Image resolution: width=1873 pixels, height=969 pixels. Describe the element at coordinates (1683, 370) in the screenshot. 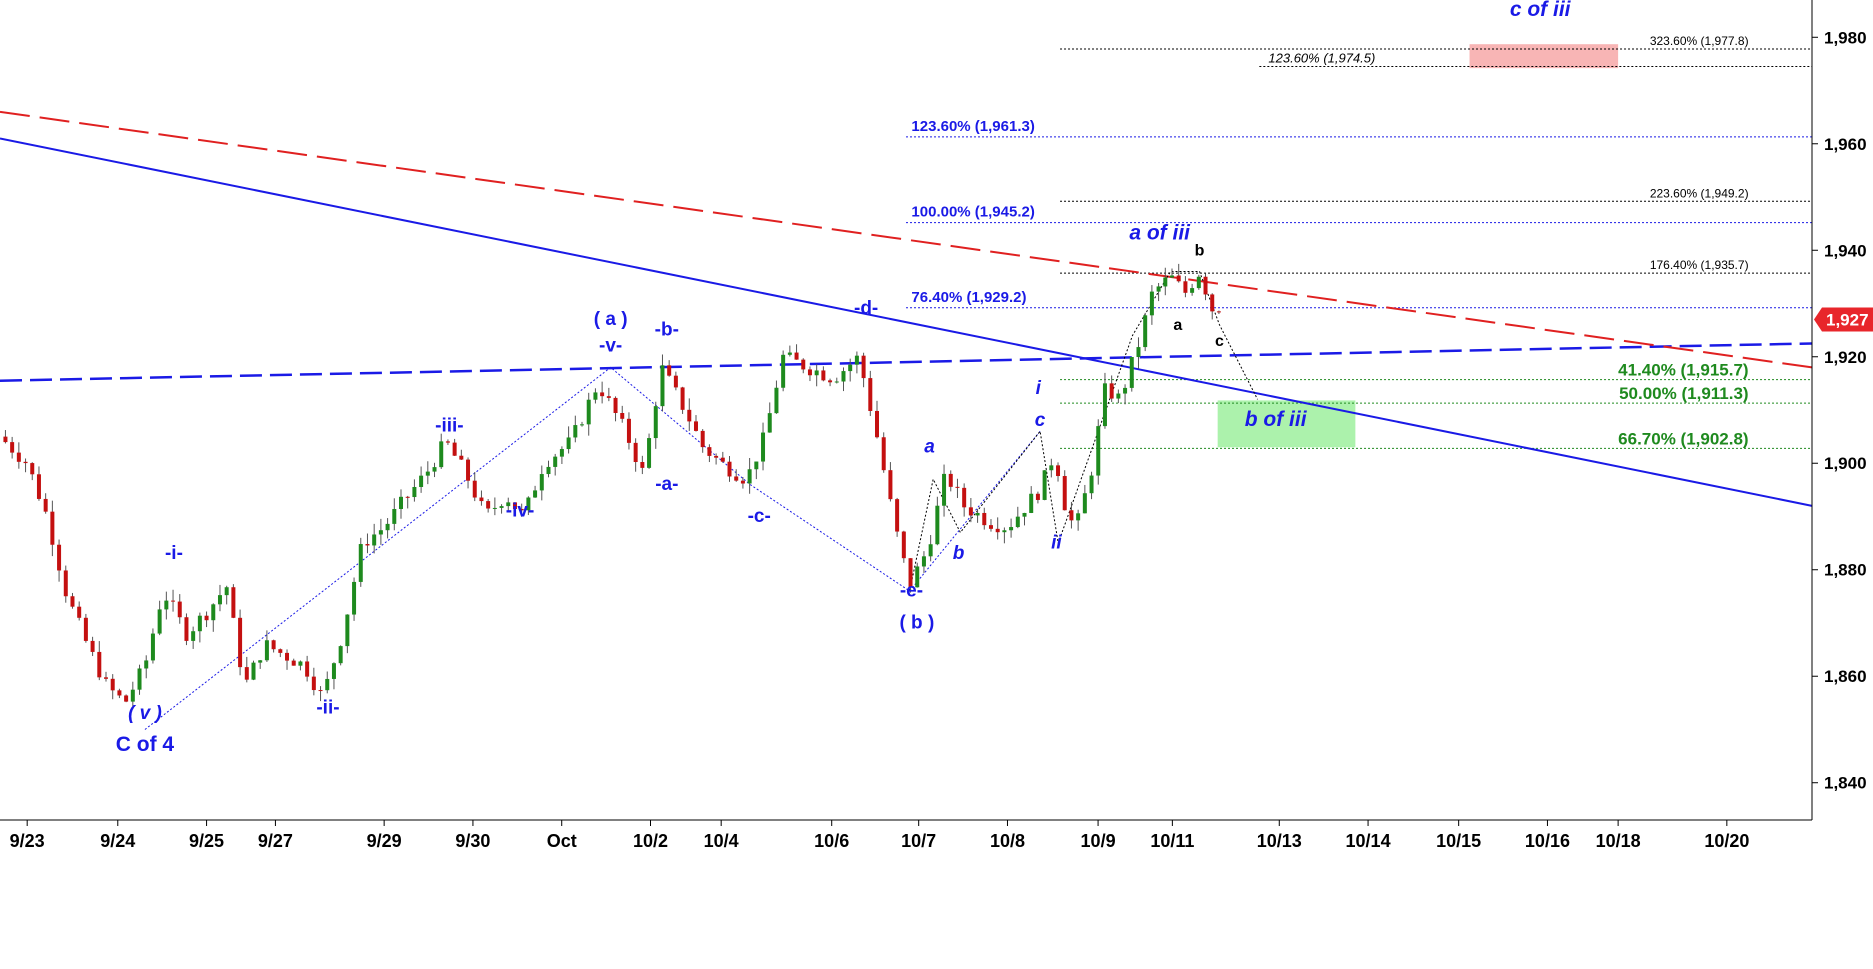

I see `fib-level-label: 41.40% (1,915.7)` at that location.